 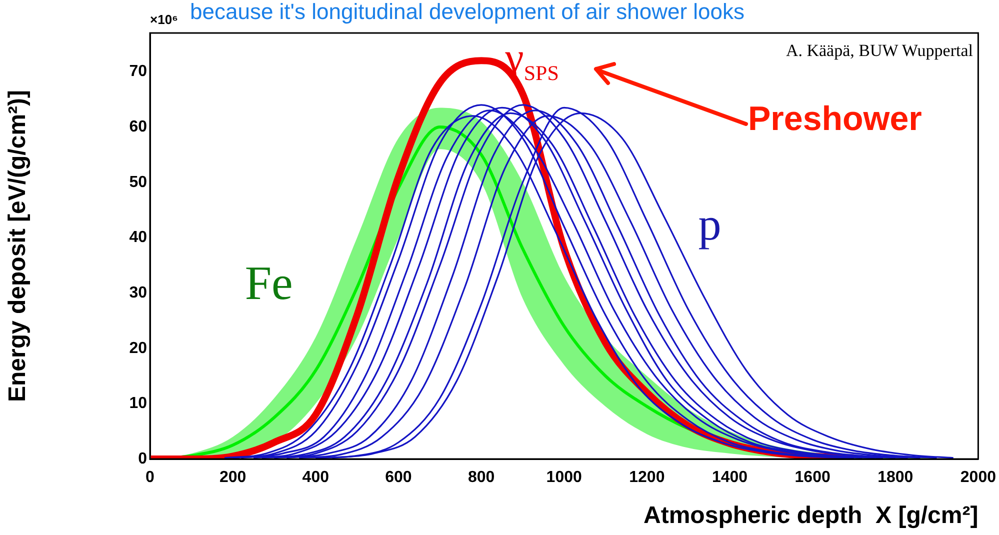 What do you see at coordinates (564, 477) in the screenshot?
I see `x-tick-label: 1000` at bounding box center [564, 477].